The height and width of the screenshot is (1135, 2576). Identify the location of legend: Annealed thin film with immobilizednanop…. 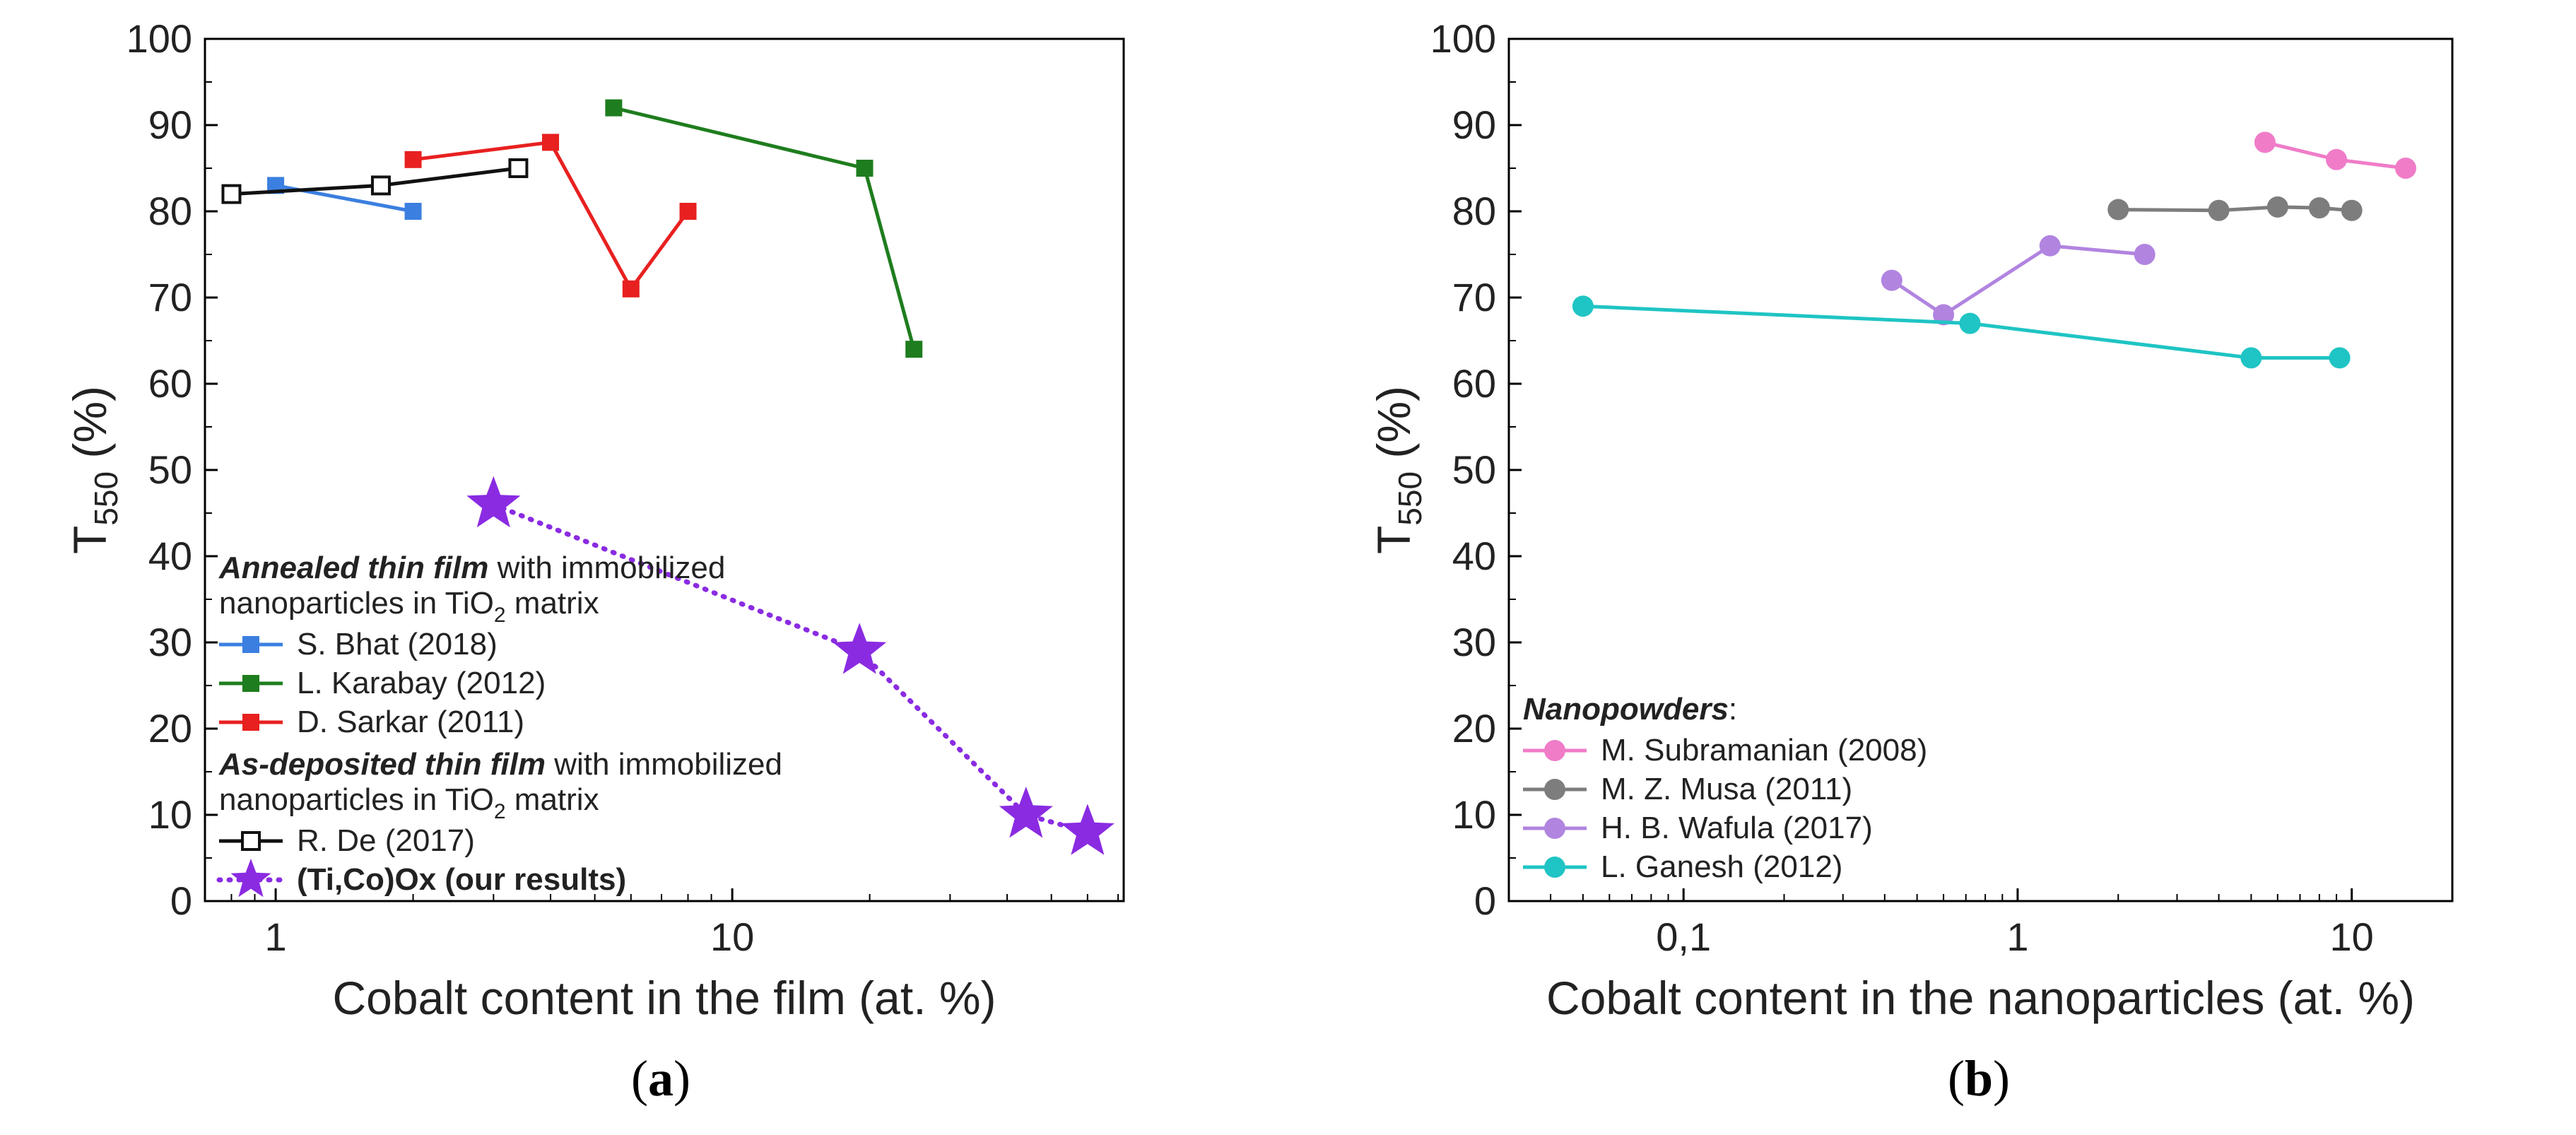
(499, 724).